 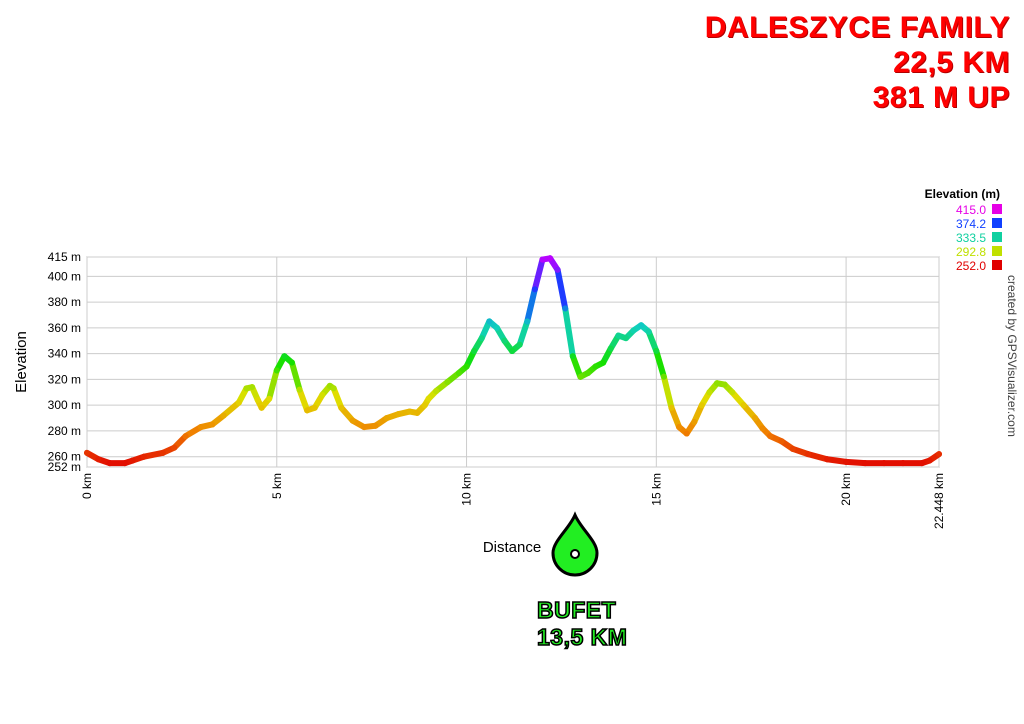 I want to click on aid-station-name: BUFET, so click(x=576, y=610).